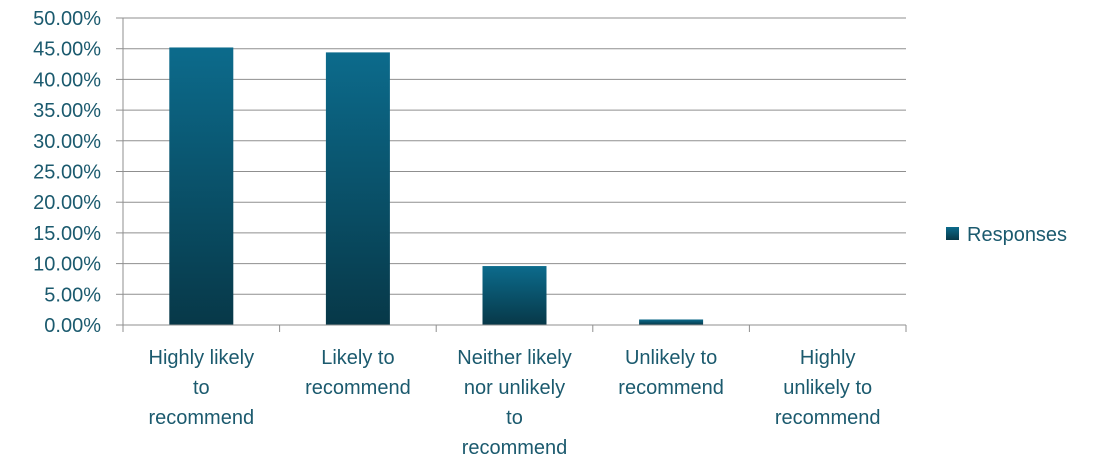 This screenshot has height=462, width=1108. What do you see at coordinates (67, 203) in the screenshot?
I see `y-tick-label: 20.00%` at bounding box center [67, 203].